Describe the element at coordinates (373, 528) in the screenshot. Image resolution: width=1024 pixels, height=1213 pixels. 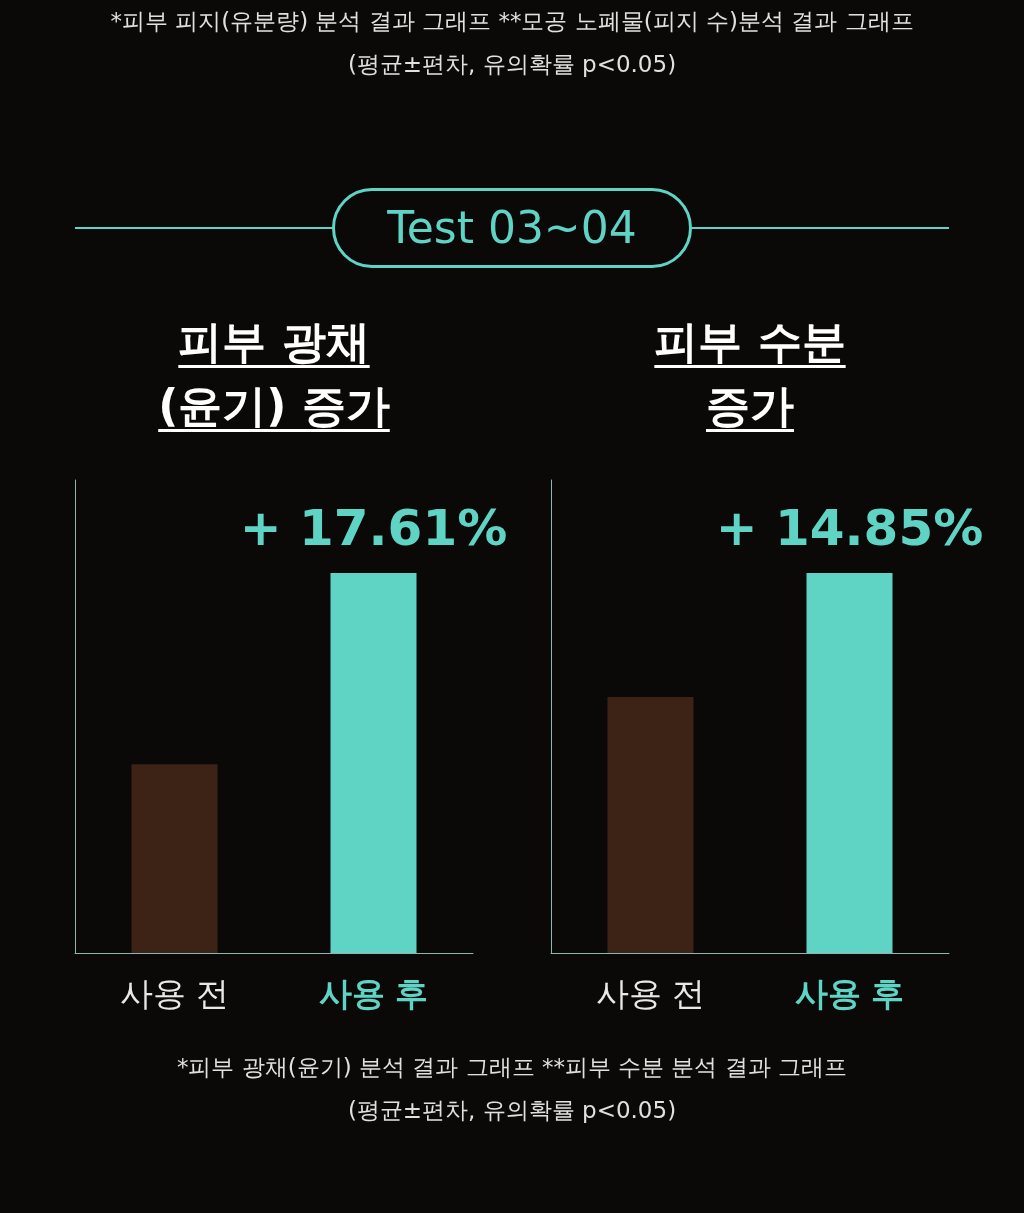
I see `annotation: + 17.61%` at that location.